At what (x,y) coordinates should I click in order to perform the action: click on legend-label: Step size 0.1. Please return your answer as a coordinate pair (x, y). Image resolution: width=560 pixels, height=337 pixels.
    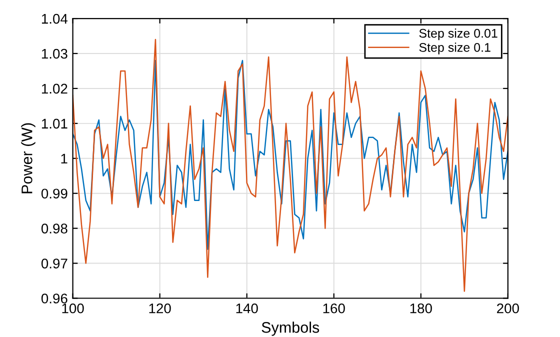
    Looking at the image, I should click on (454, 48).